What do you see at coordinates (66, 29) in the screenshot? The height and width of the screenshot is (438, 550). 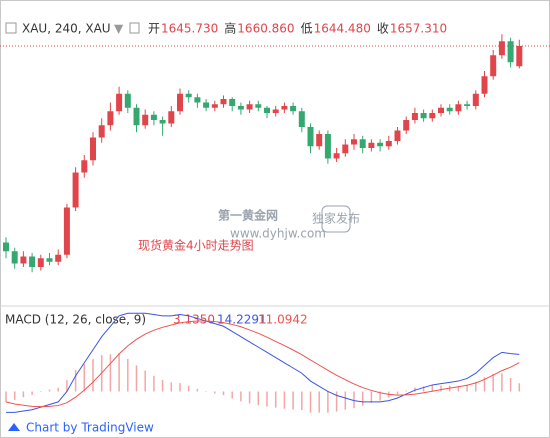 I see `symbol: XAU, 240, XAU` at bounding box center [66, 29].